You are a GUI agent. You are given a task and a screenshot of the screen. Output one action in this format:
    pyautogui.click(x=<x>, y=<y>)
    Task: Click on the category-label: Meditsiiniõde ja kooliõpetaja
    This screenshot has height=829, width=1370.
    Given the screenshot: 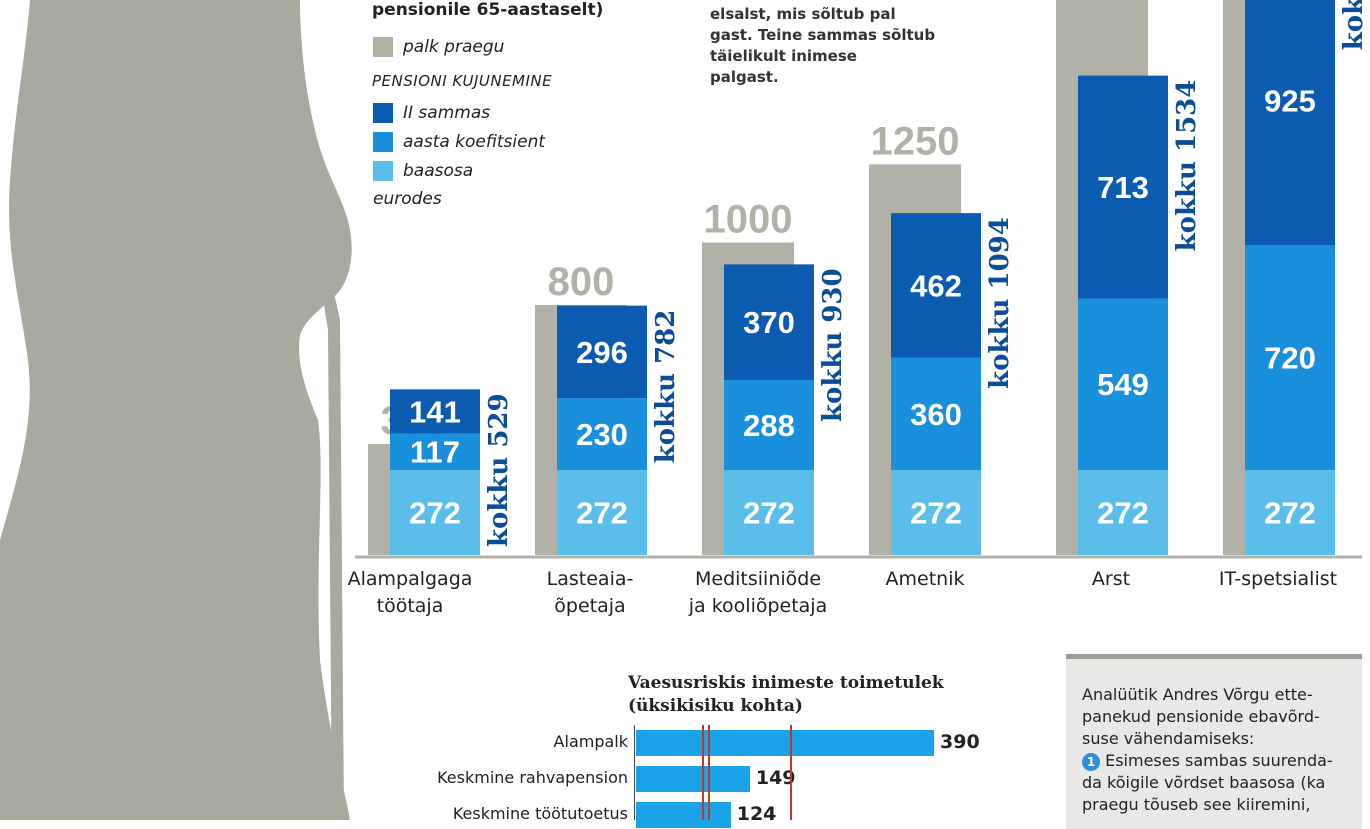 What is the action you would take?
    pyautogui.click(x=758, y=592)
    